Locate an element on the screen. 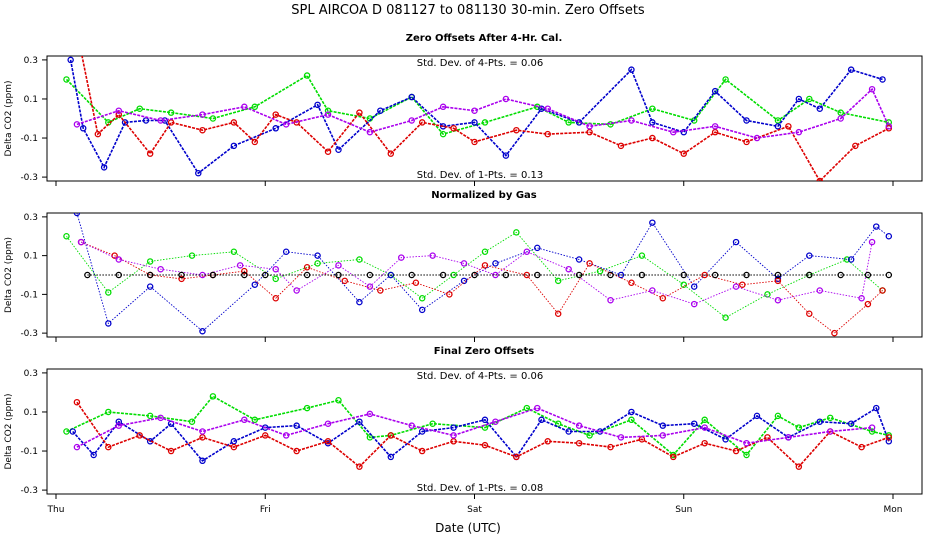 The height and width of the screenshot is (540, 936). panel-data is located at coordinates (478, 431).